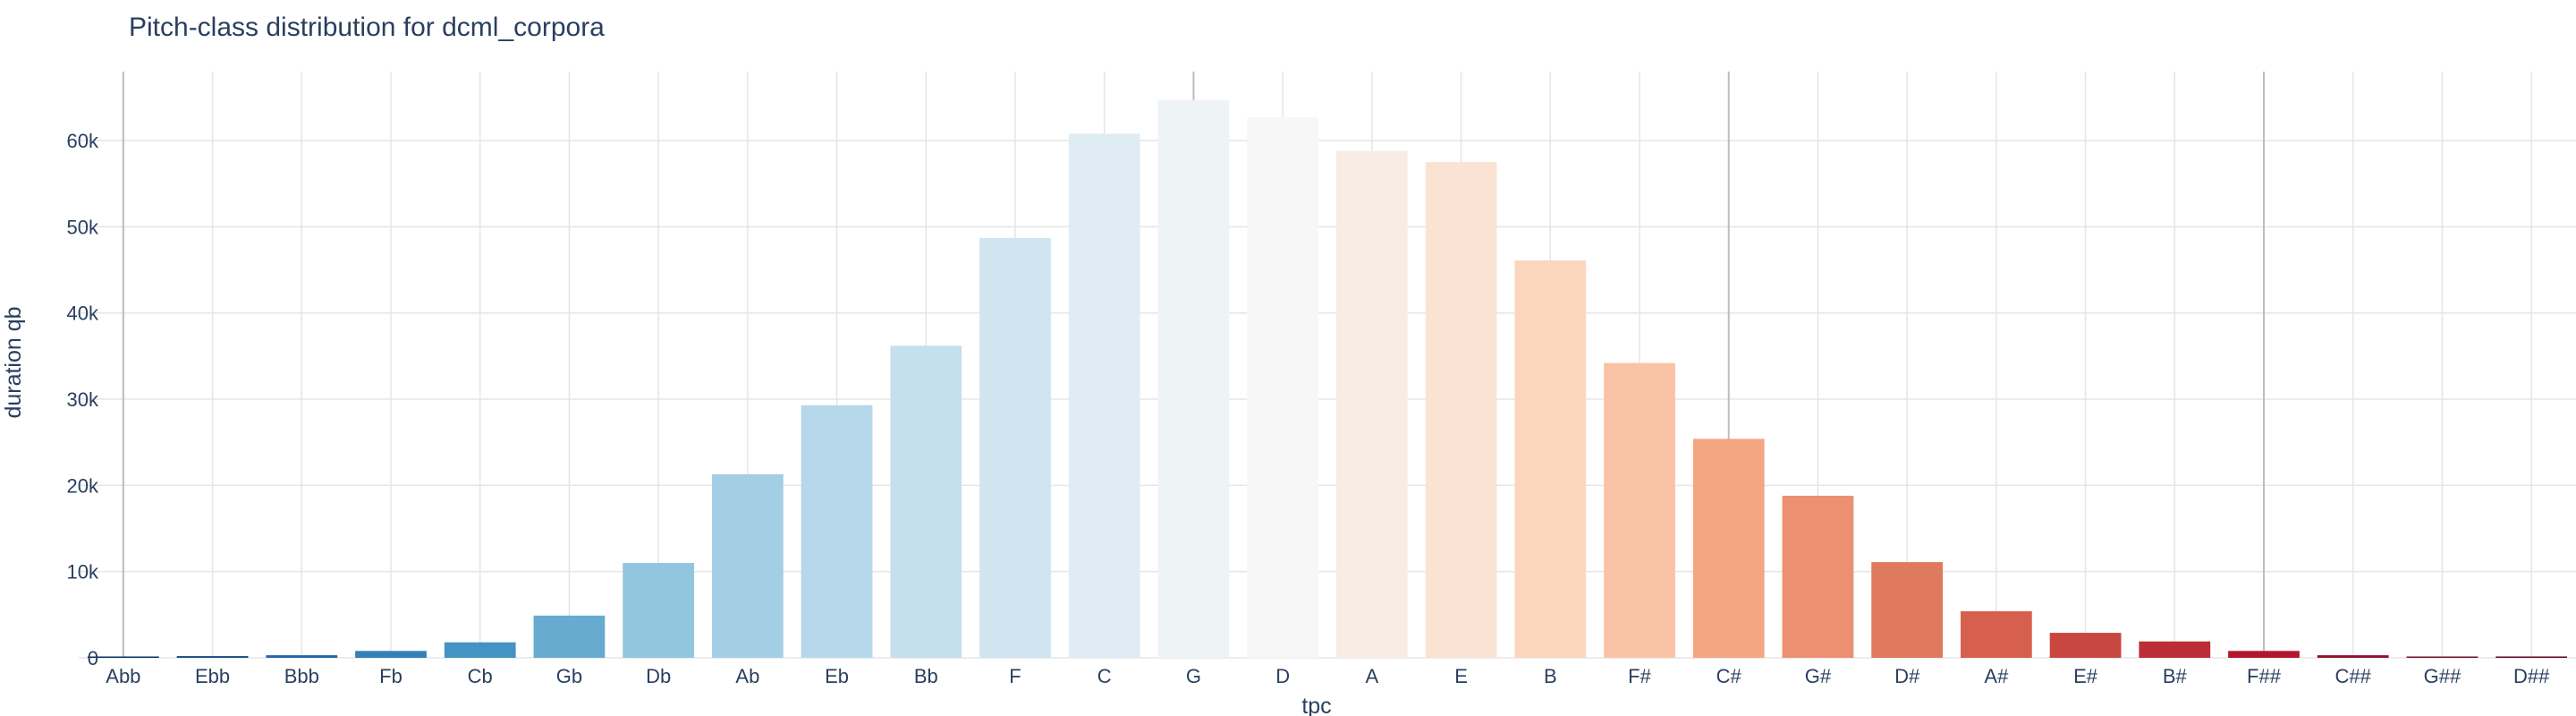  What do you see at coordinates (1818, 576) in the screenshot?
I see `bar-G#` at bounding box center [1818, 576].